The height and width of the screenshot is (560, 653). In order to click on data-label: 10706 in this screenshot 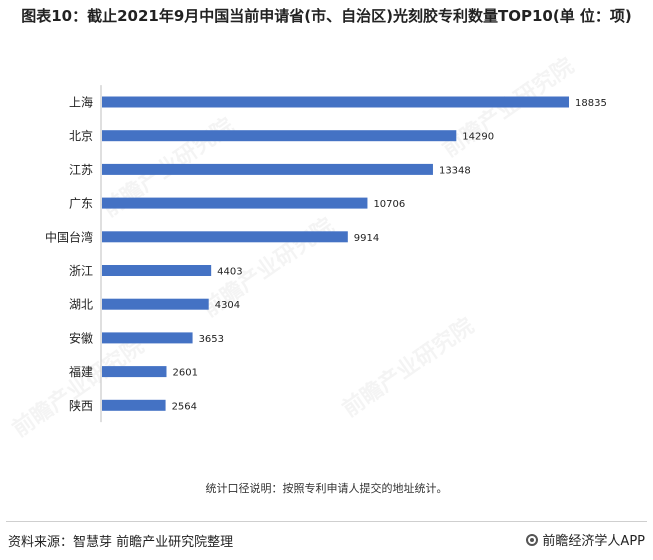, I will do `click(389, 204)`.